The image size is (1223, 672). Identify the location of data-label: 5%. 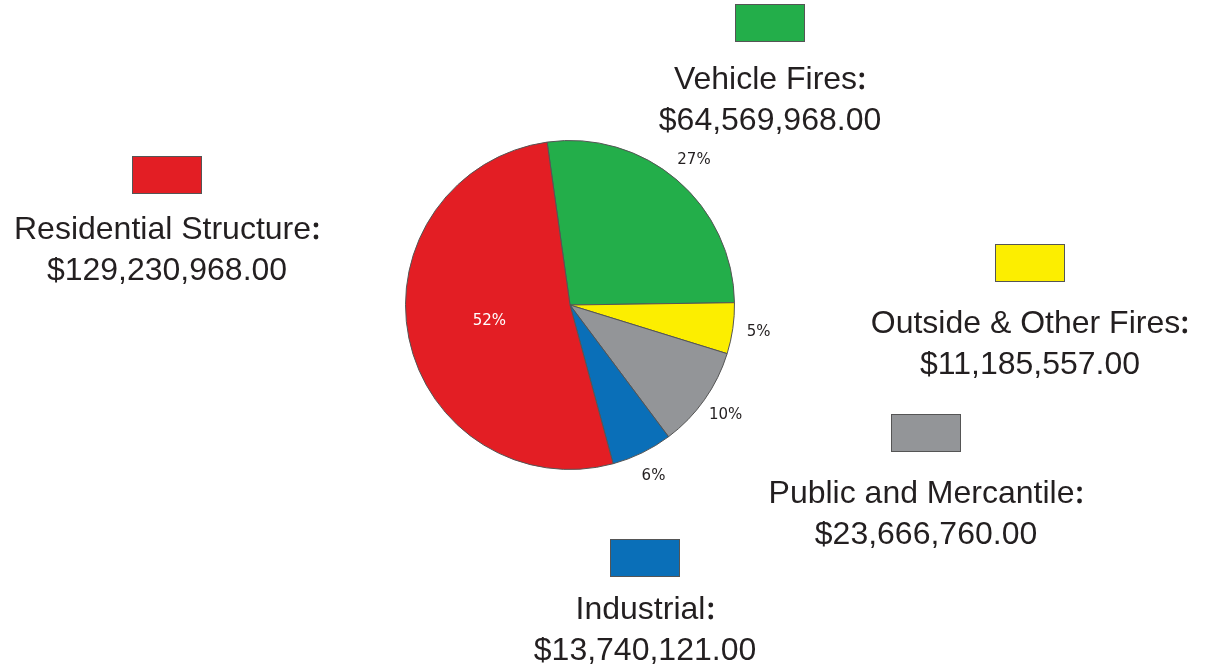
(758, 331).